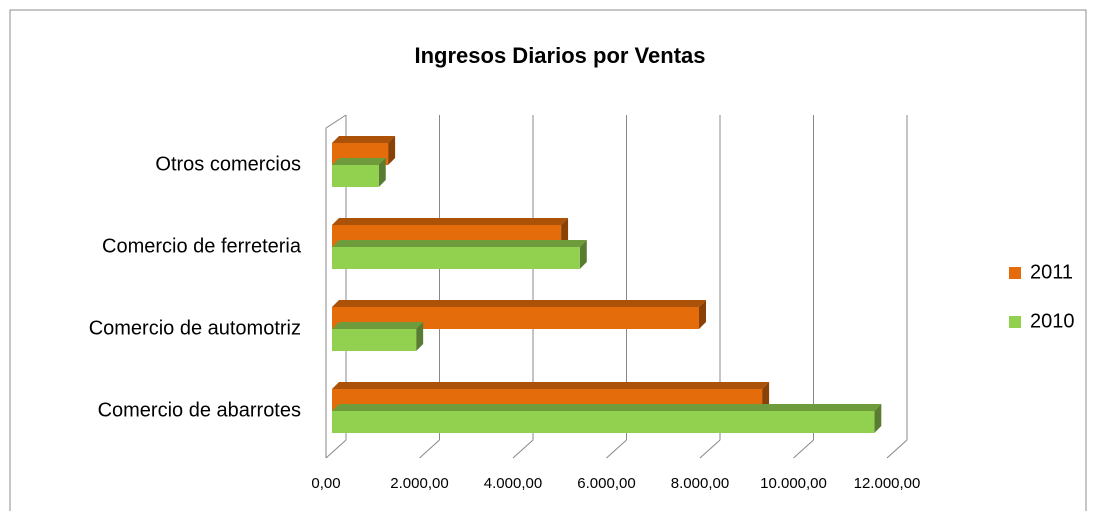 Image resolution: width=1097 pixels, height=516 pixels. I want to click on legend-label: 2011, so click(1051, 272).